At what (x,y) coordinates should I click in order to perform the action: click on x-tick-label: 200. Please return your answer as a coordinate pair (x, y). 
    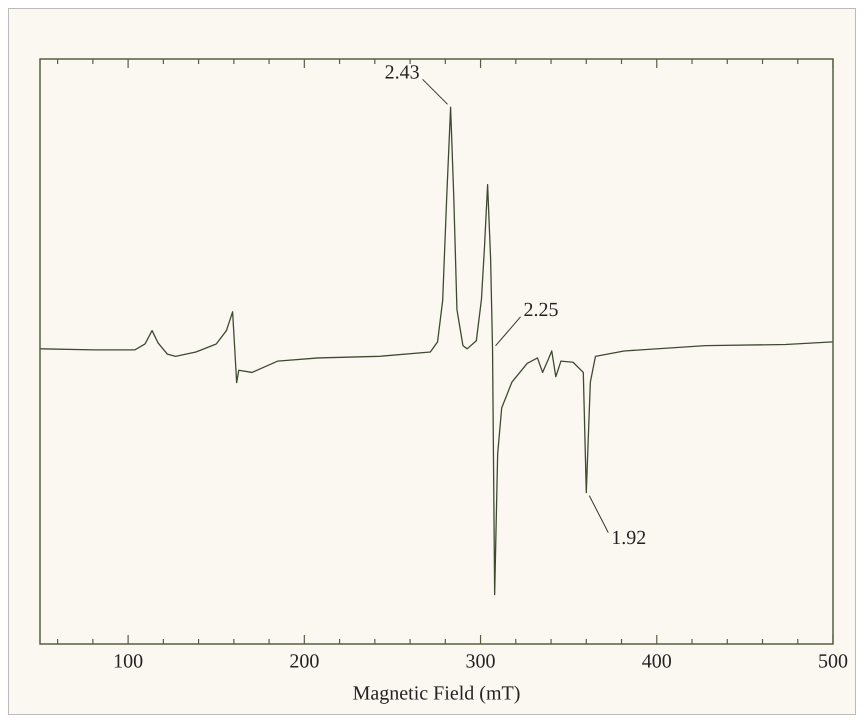
    Looking at the image, I should click on (304, 661).